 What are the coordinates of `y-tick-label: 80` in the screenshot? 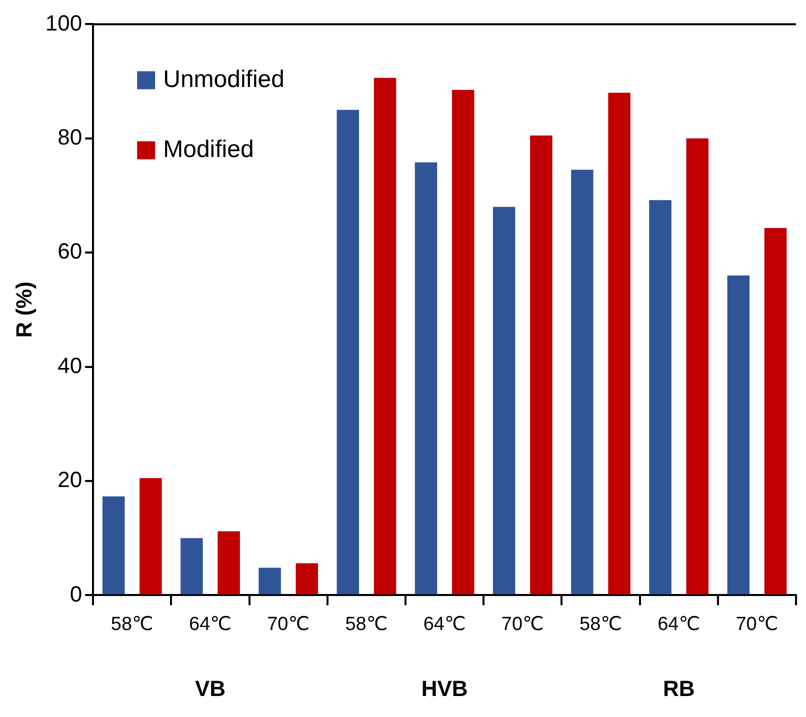 It's located at (70, 137).